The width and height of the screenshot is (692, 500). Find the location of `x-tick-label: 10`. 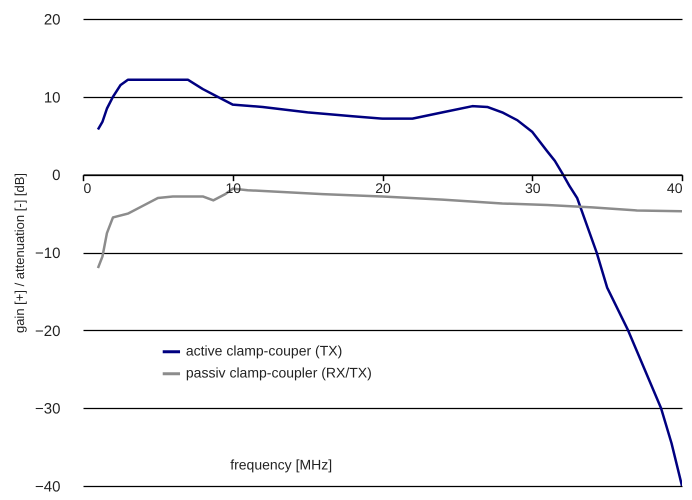

x-tick-label: 10 is located at coordinates (233, 188).